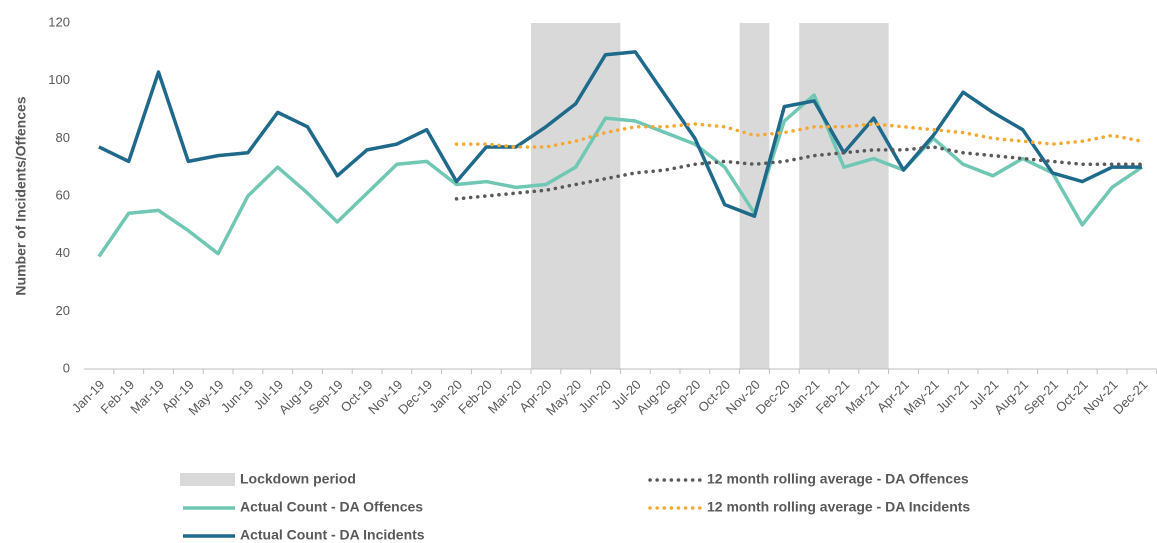  I want to click on x-tick-label: Mar-21, so click(863, 397).